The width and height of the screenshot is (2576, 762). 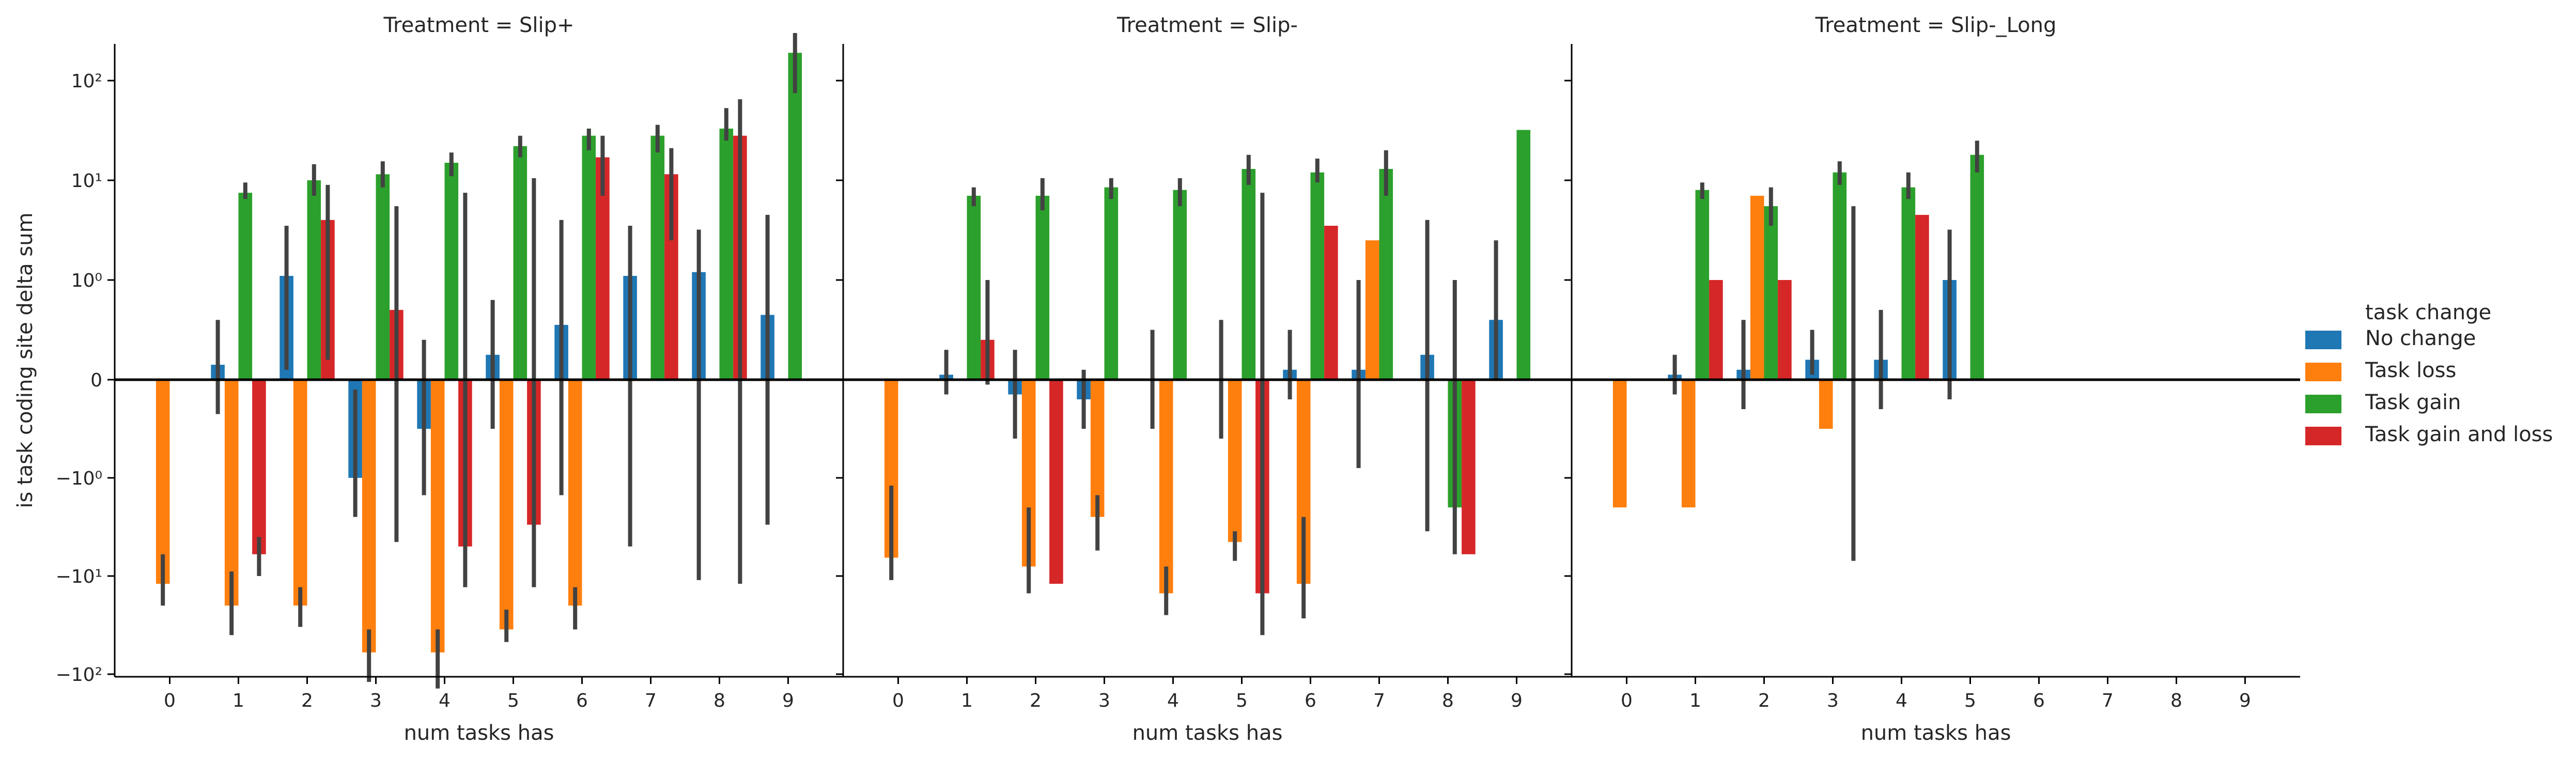 I want to click on x-tick-label: 3, so click(x=1104, y=700).